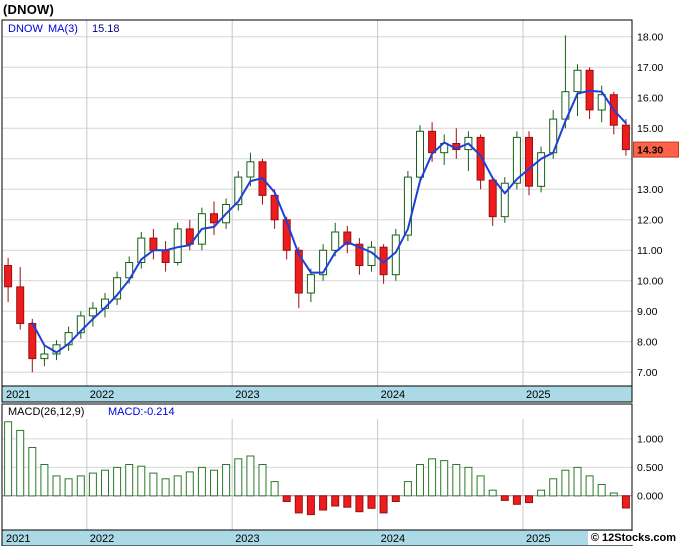  I want to click on price-tick-label: 10.00, so click(650, 281).